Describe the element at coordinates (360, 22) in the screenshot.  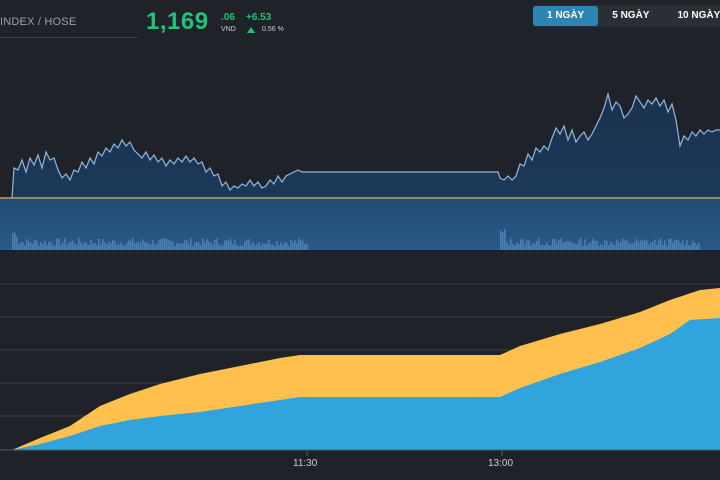
I see `quote-header: INDEX / HOSE 1,169 .06 VND +6.53 0.56 %` at that location.